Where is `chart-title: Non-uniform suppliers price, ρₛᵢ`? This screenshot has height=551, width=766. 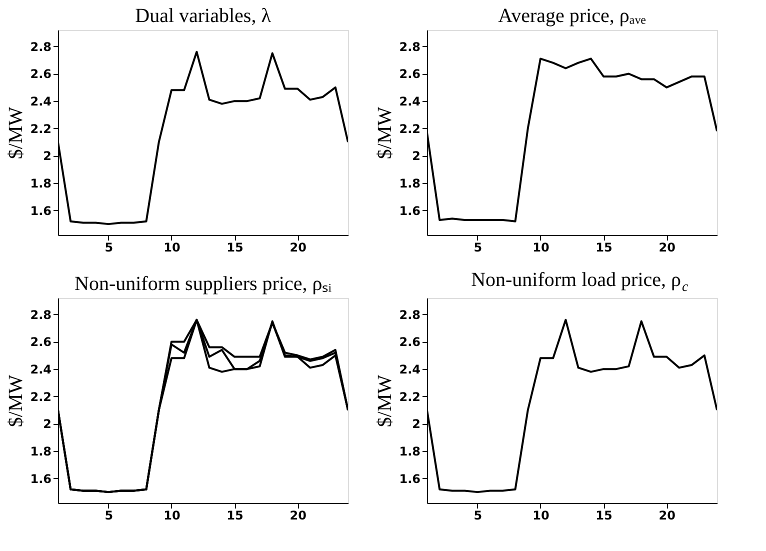
chart-title: Non-uniform suppliers price, ρₛᵢ is located at coordinates (203, 284).